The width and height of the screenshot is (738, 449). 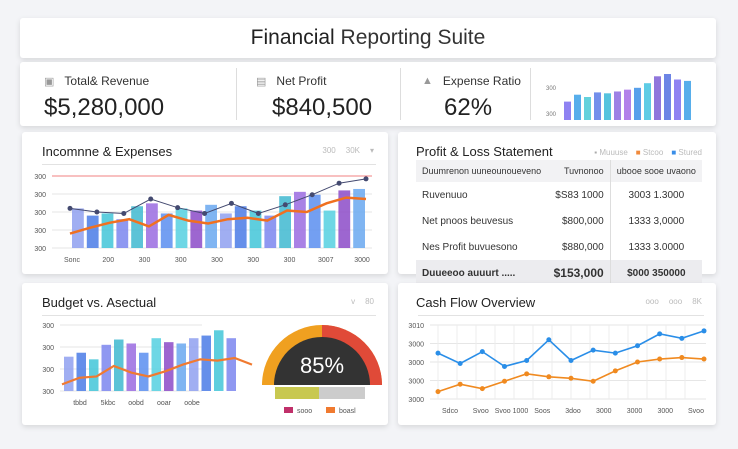 I want to click on gauge-value: 85%, so click(x=322, y=365).